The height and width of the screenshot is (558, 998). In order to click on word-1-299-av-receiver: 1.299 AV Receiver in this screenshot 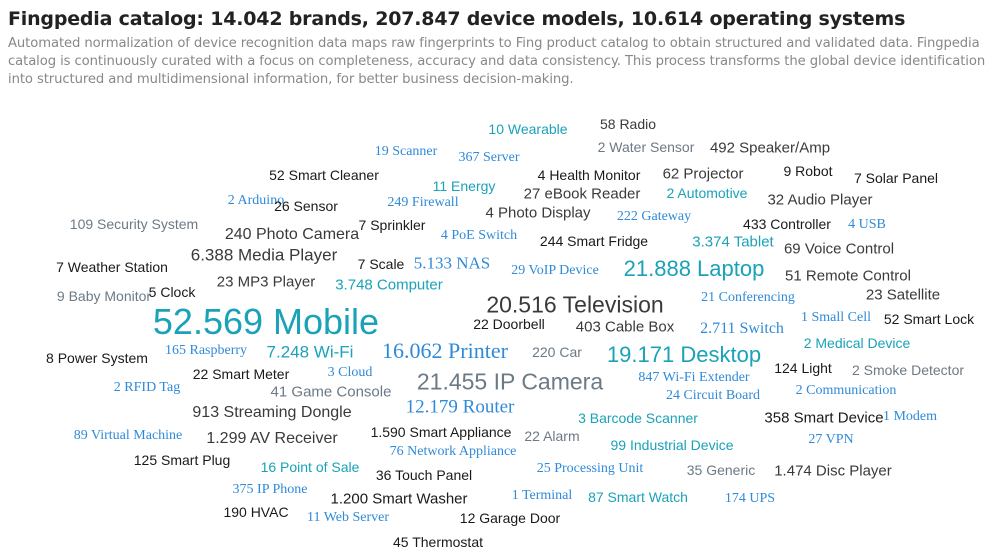, I will do `click(272, 438)`.